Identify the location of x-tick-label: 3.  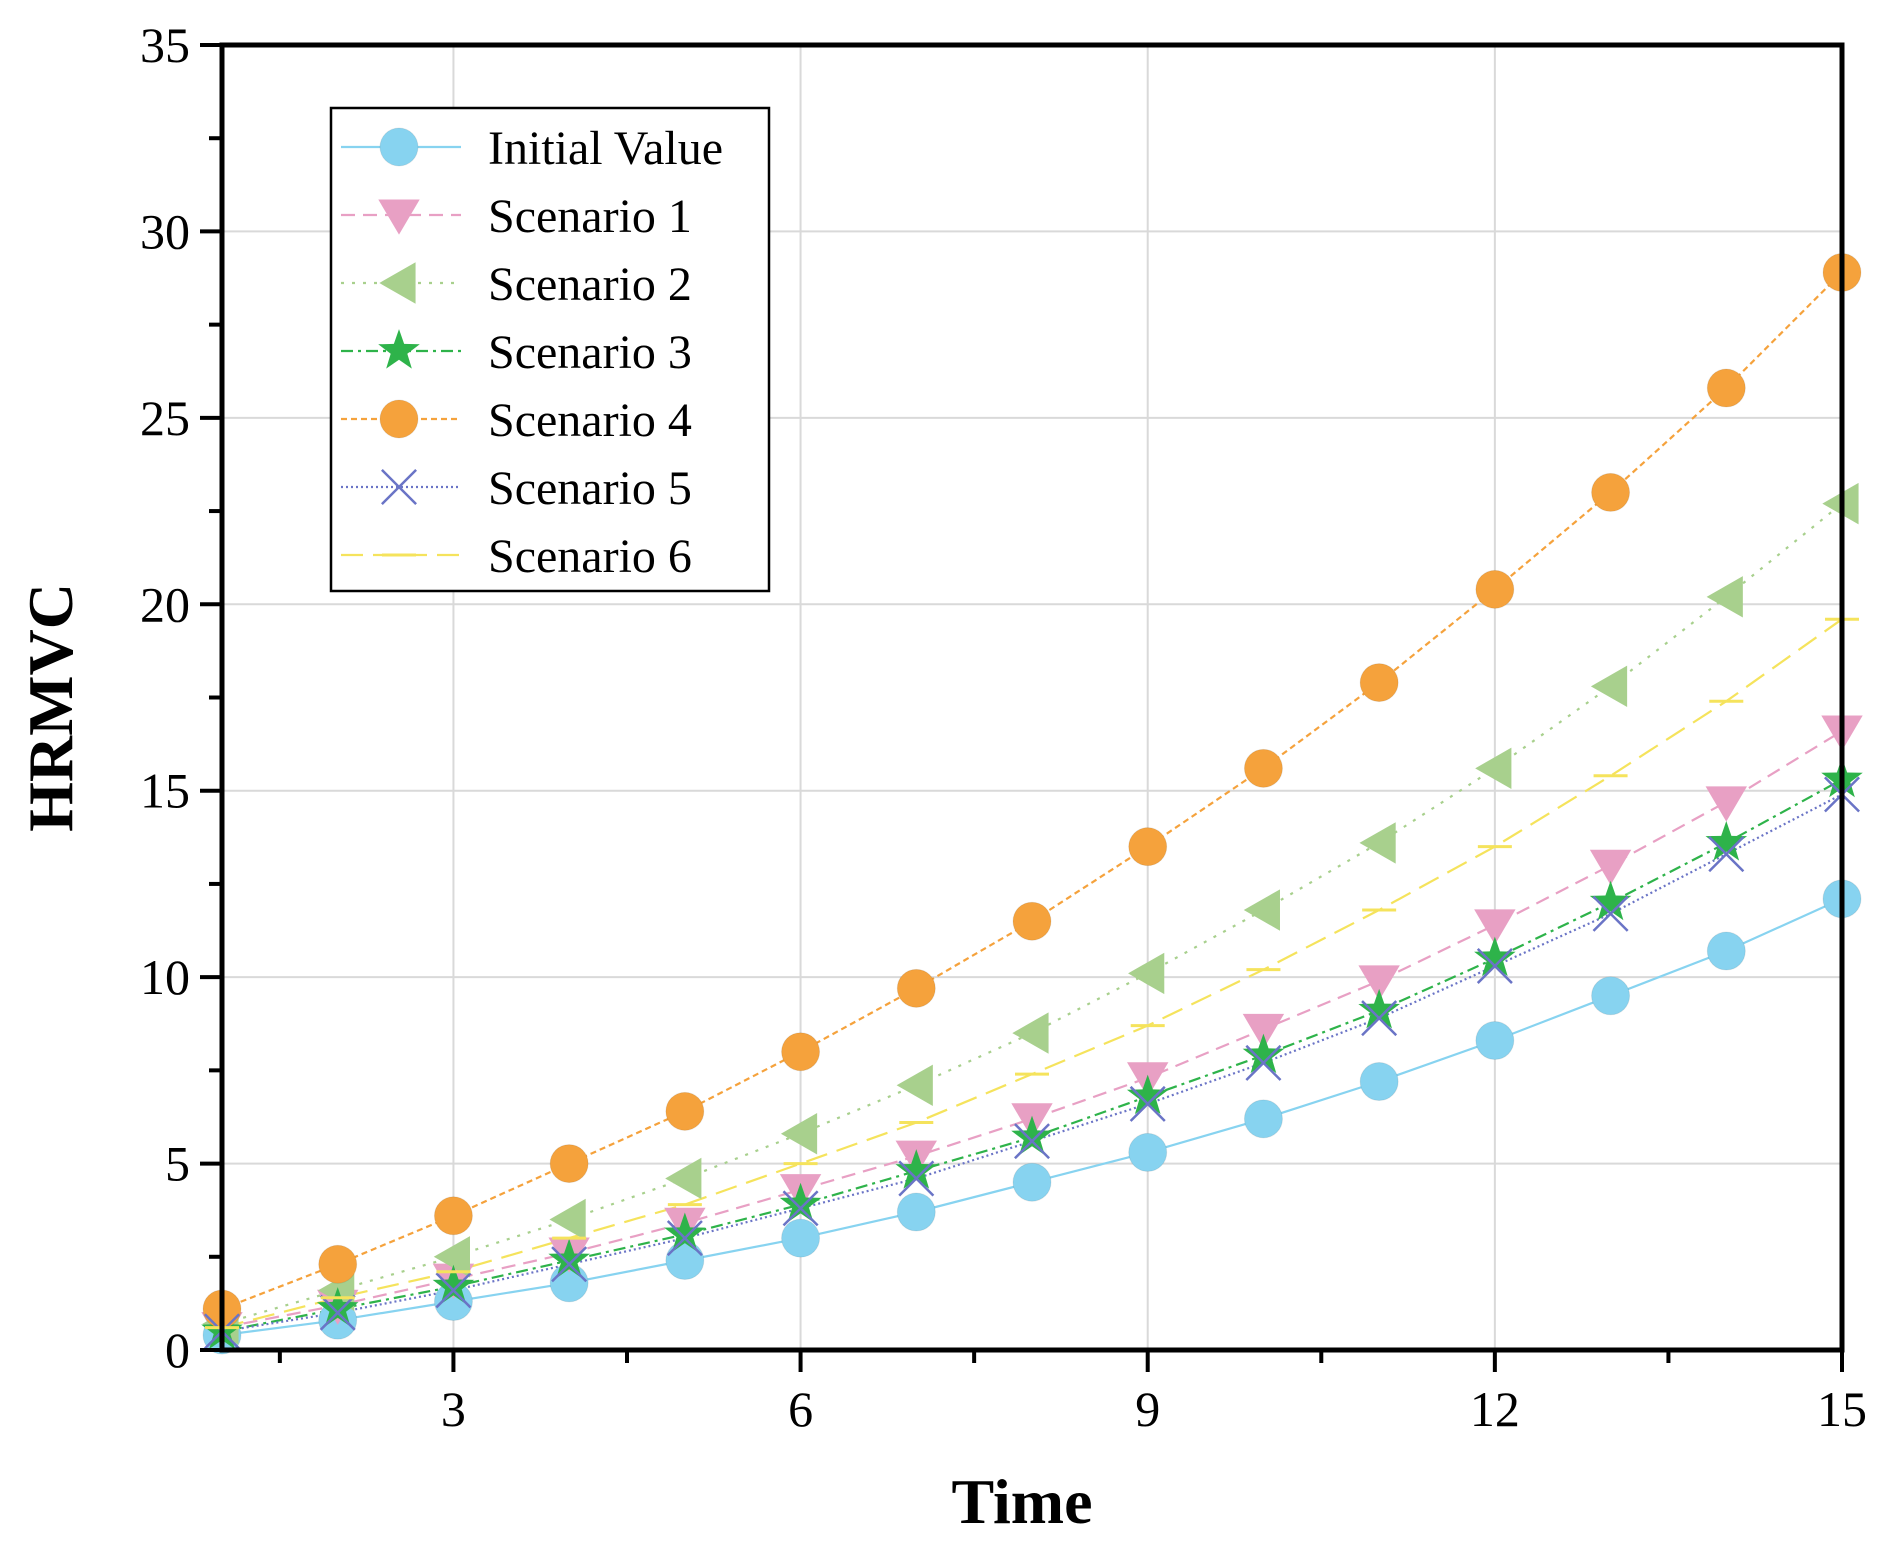
(453, 1409).